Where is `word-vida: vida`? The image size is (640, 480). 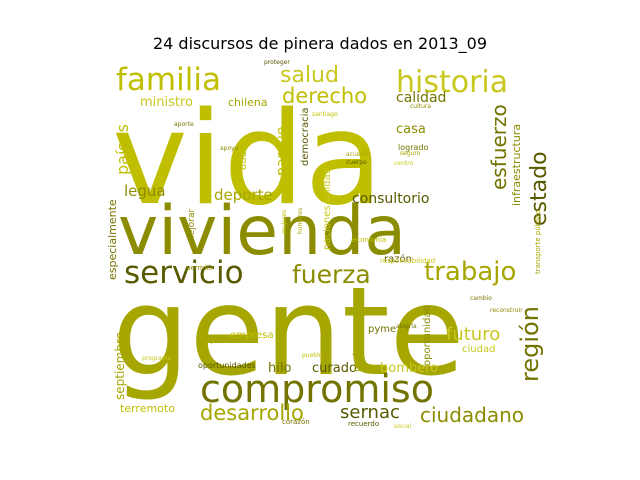 word-vida: vida is located at coordinates (247, 159).